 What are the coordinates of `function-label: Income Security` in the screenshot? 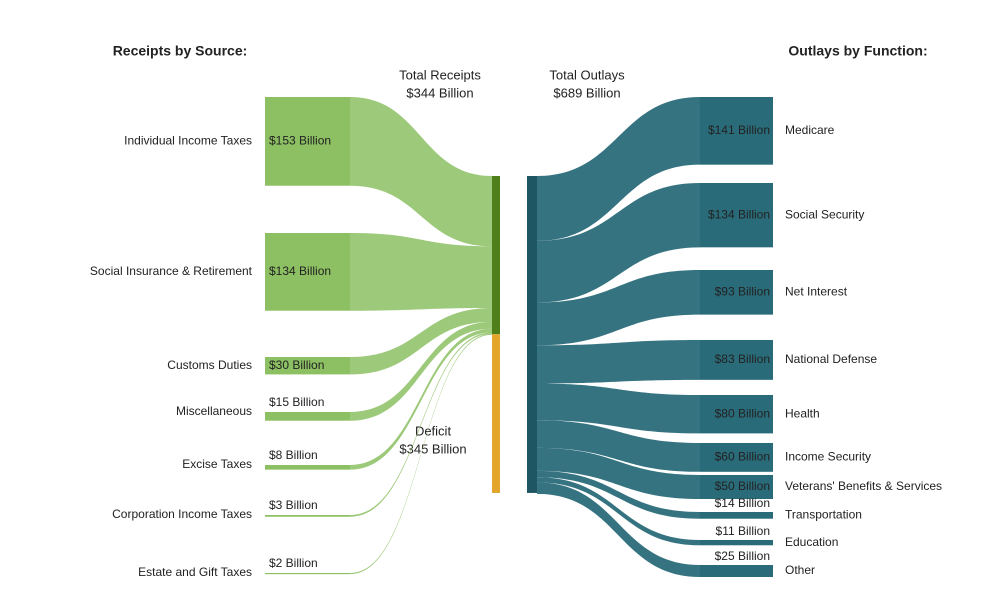 It's located at (828, 457).